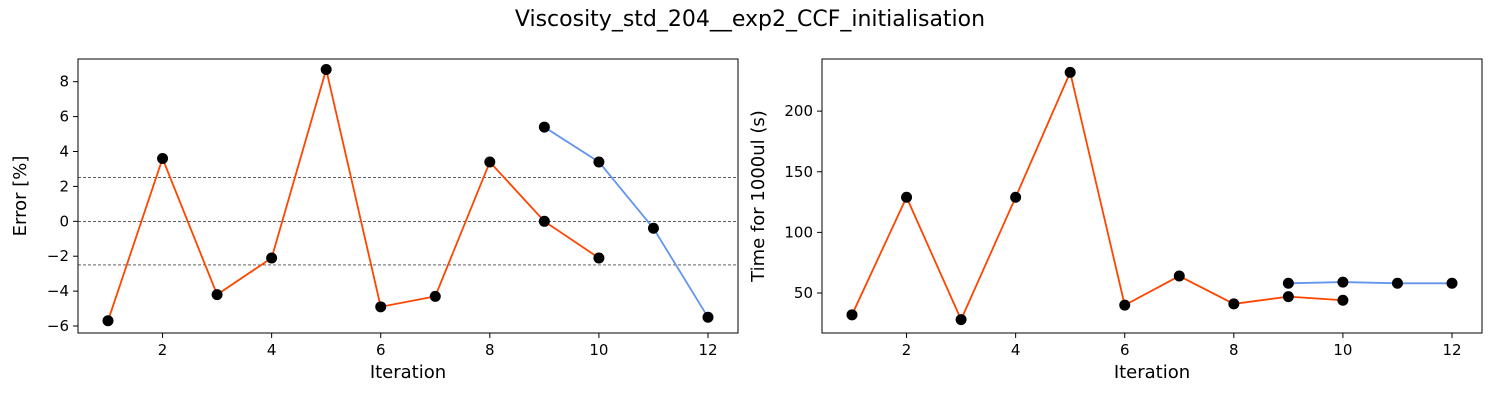 The width and height of the screenshot is (1500, 400). I want to click on y-tick-label: −6, so click(58, 326).